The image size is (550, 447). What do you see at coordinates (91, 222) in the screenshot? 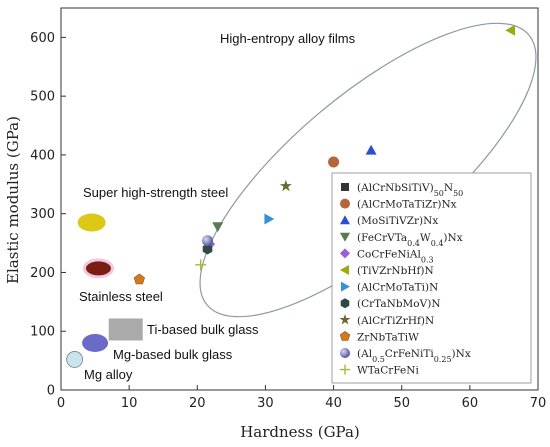
I see `region-super-high-strength-steel` at bounding box center [91, 222].